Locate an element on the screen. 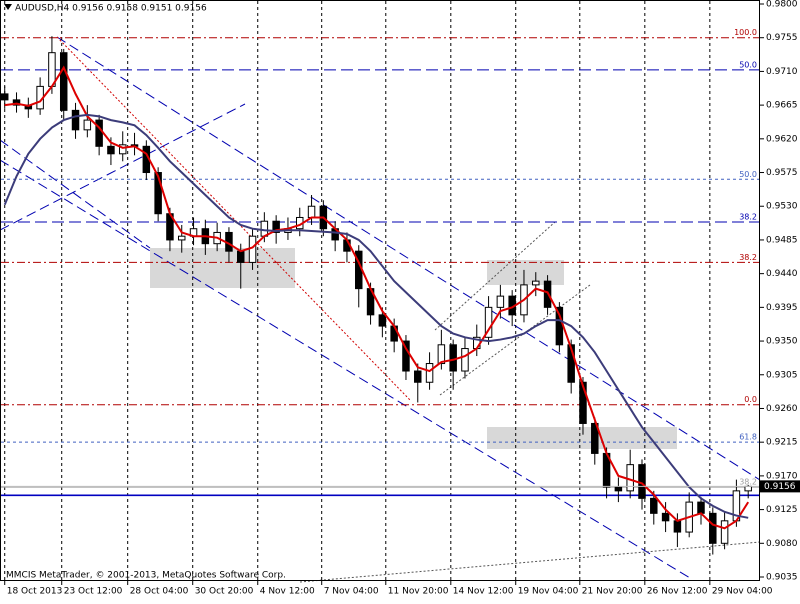  y-tick-label: 0.9035 is located at coordinates (782, 578).